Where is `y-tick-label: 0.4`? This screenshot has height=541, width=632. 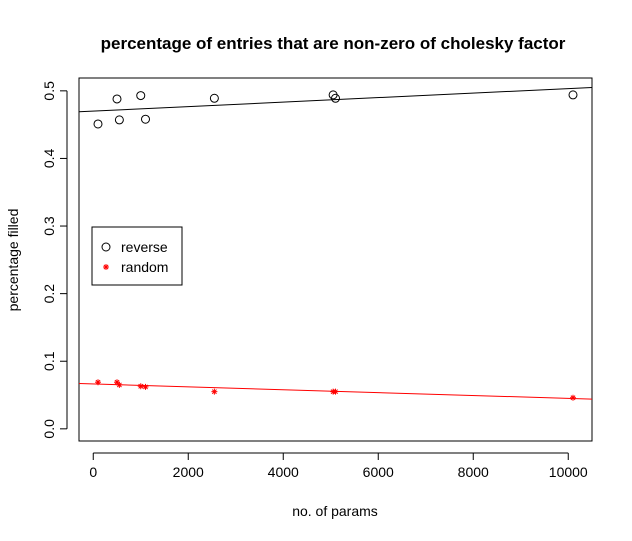 y-tick-label: 0.4 is located at coordinates (49, 158).